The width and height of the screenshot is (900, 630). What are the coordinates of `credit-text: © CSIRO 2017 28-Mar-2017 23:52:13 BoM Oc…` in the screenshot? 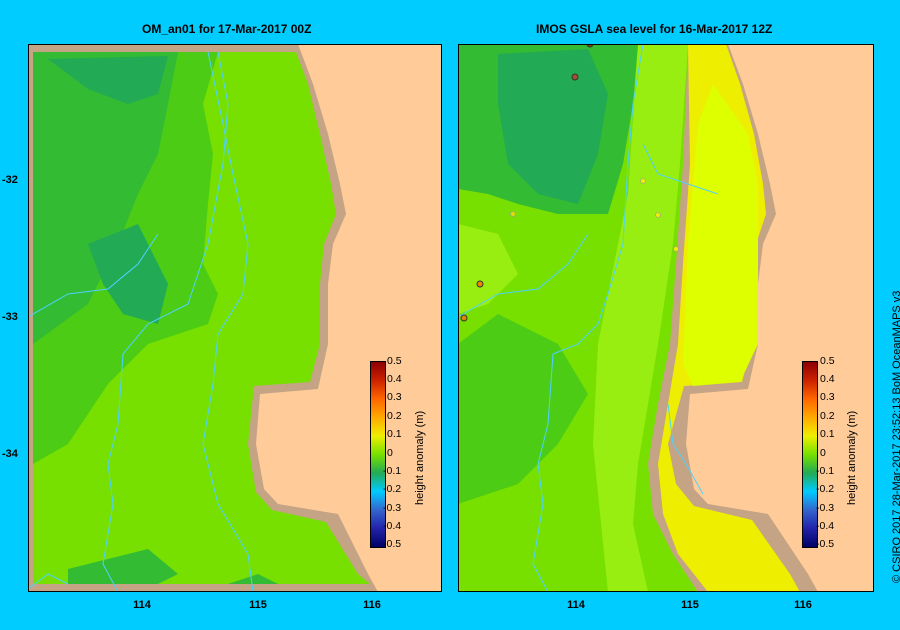 It's located at (895, 436).